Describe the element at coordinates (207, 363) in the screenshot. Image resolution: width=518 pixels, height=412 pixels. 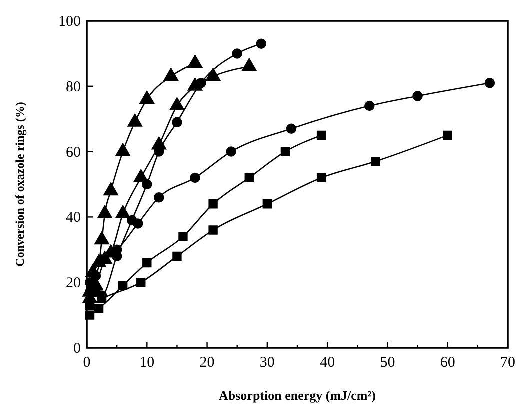
I see `x-tick-label: 20` at that location.